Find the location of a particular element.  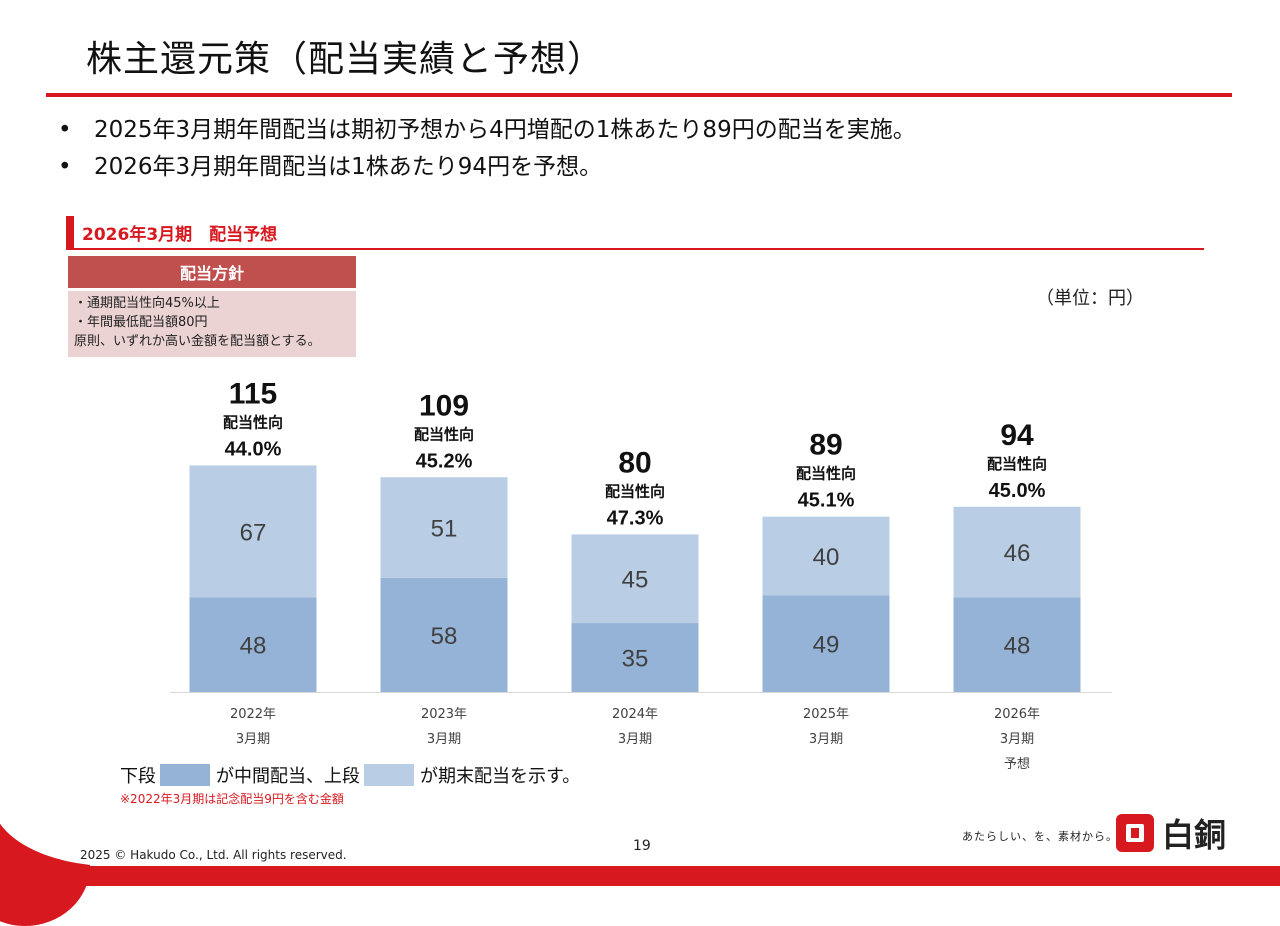

data-label-interim: 35 is located at coordinates (635, 659).